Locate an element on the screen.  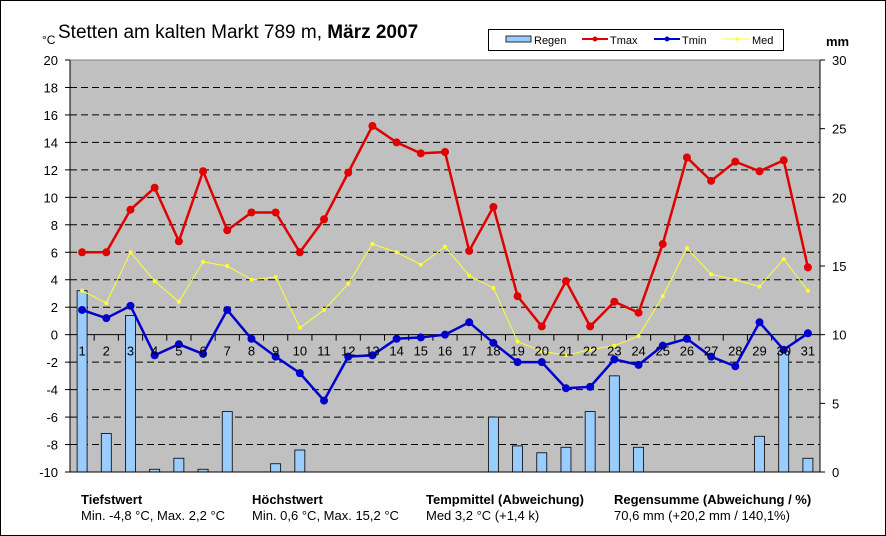
y-left-tick-label: -8 is located at coordinates (52, 445).